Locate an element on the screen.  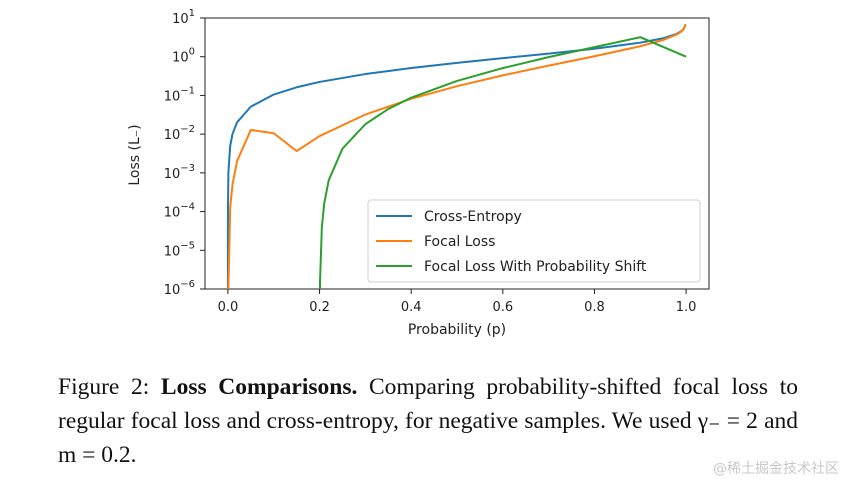
x-tick-label: 0.4 is located at coordinates (411, 307).